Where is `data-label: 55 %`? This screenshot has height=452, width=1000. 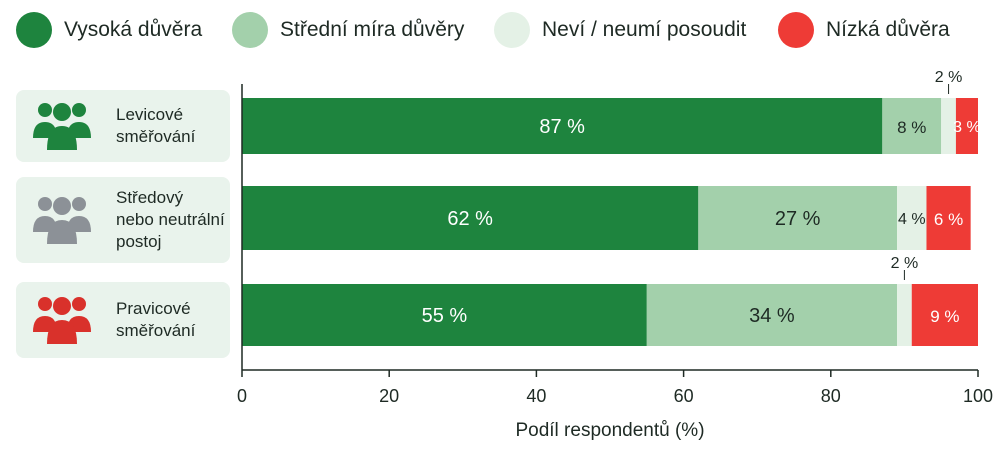 data-label: 55 % is located at coordinates (445, 316).